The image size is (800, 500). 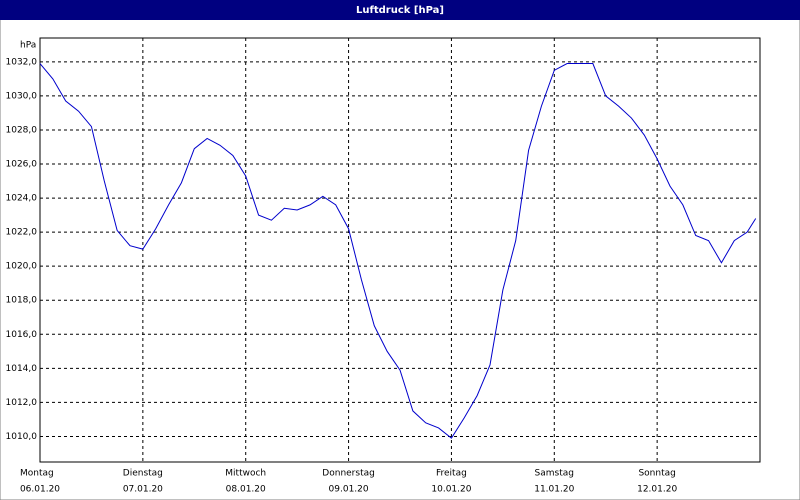 I want to click on x-tick-date: 12.01.20, so click(x=657, y=490).